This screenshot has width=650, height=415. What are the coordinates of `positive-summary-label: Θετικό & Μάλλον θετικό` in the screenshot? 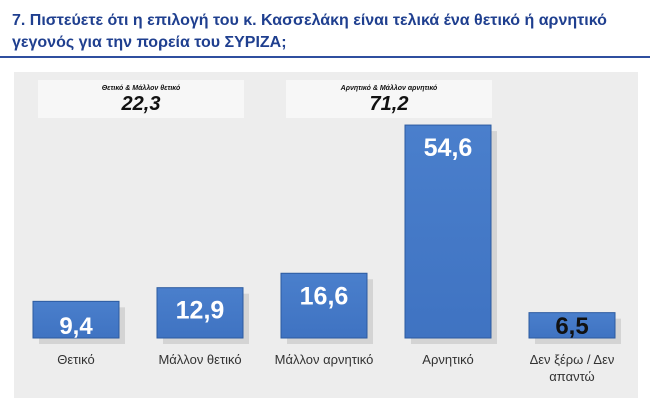 It's located at (141, 88).